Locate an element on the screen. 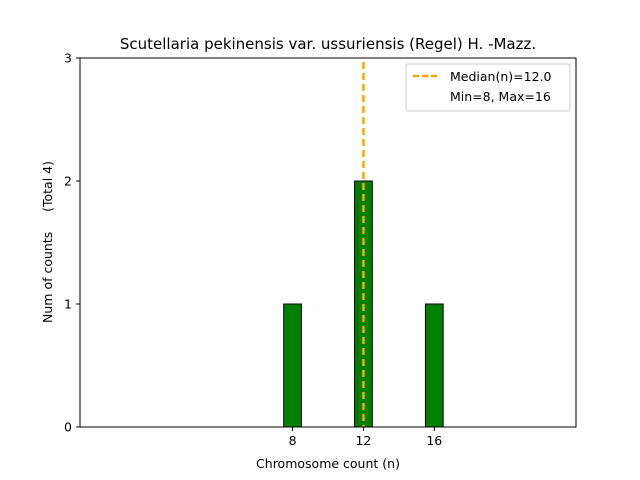 This screenshot has width=640, height=480. legend: Median(n)=12.0 Min=8, Max=16 is located at coordinates (488, 87).